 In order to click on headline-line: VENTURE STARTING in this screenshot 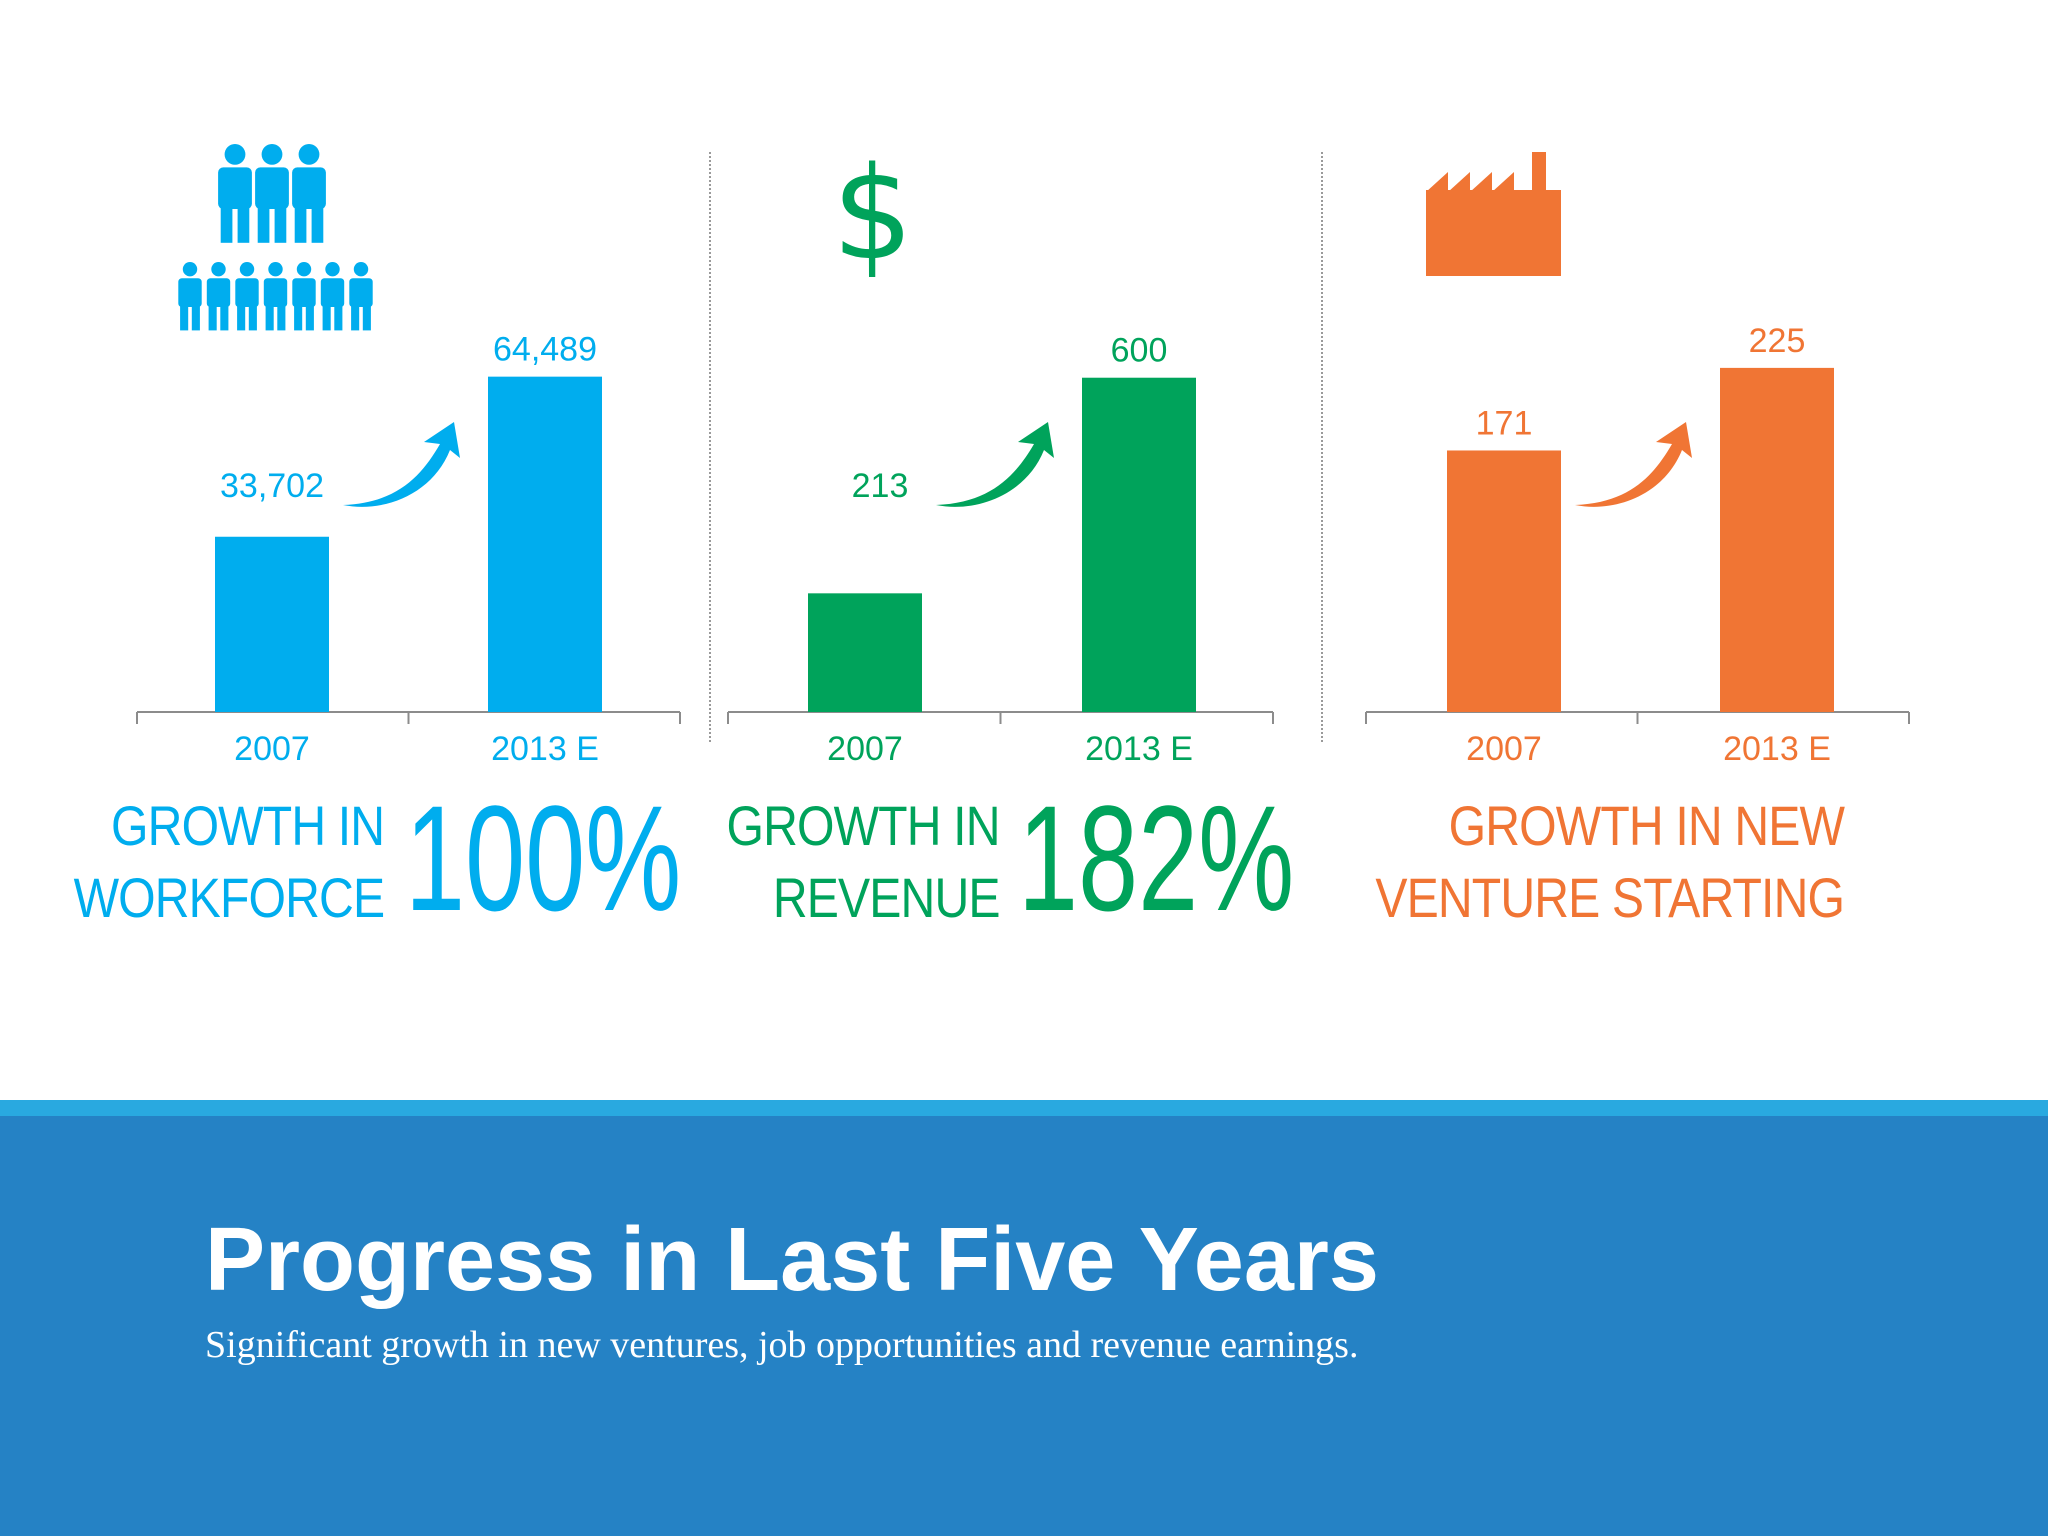, I will do `click(1610, 897)`.